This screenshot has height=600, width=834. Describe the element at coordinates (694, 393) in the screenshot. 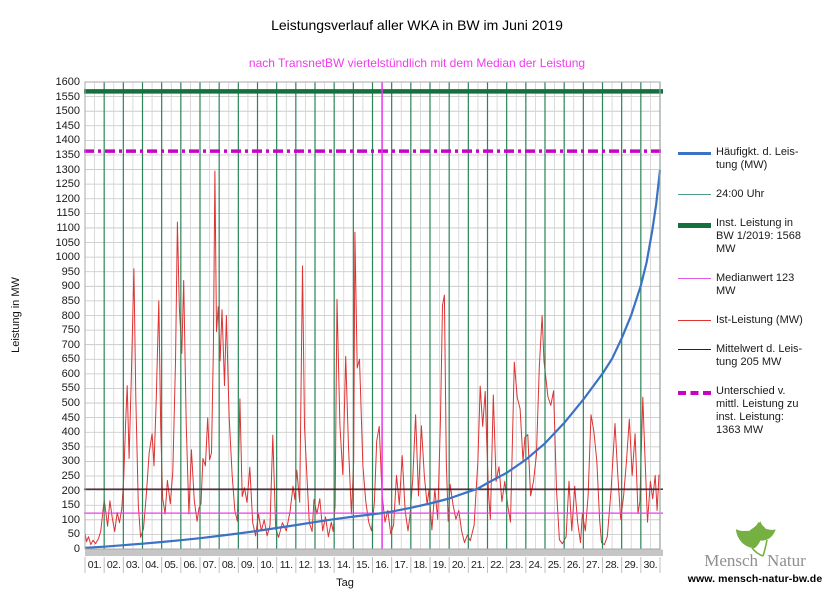

I see `legend-line-unterschied` at that location.